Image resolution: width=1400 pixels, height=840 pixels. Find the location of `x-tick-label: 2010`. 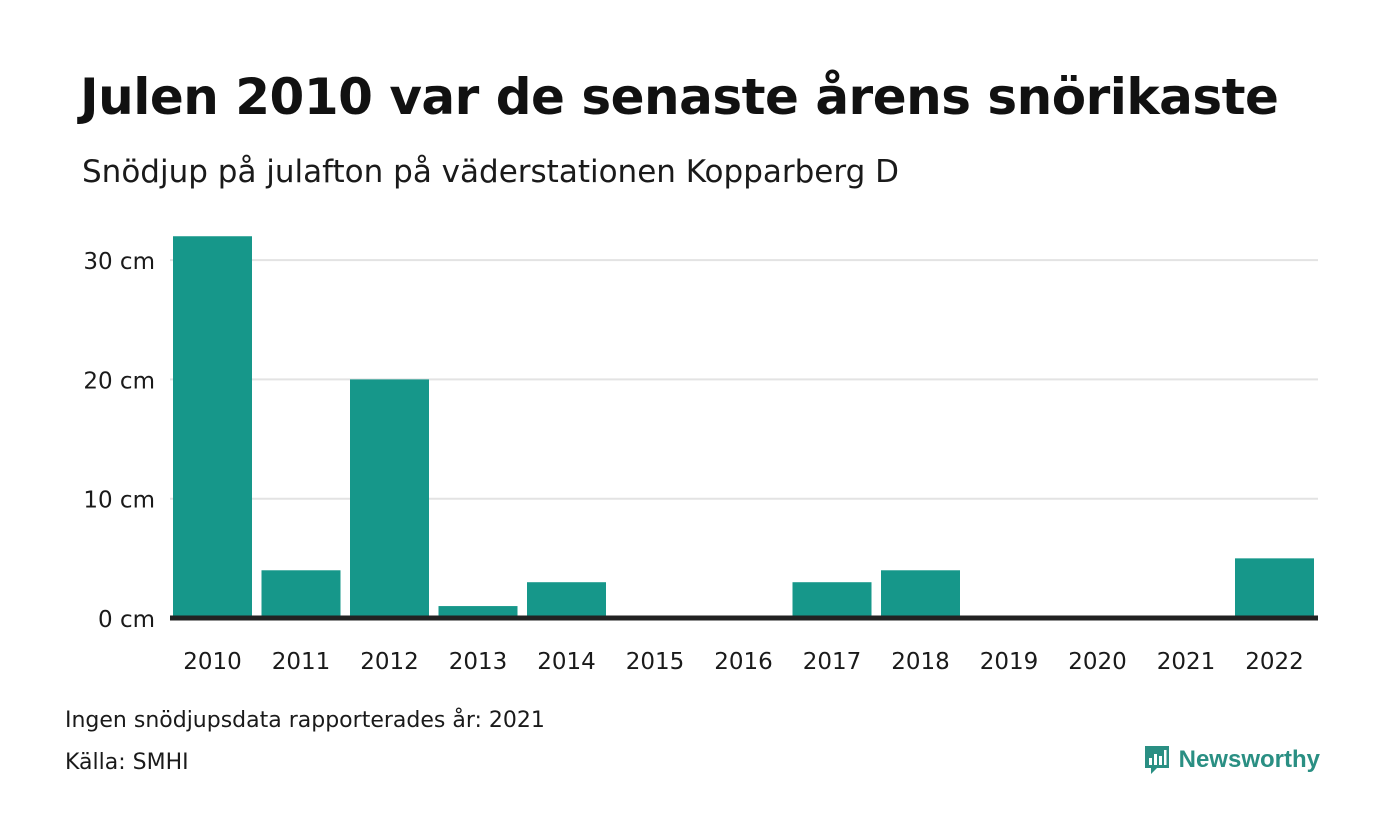

x-tick-label: 2010 is located at coordinates (212, 662).